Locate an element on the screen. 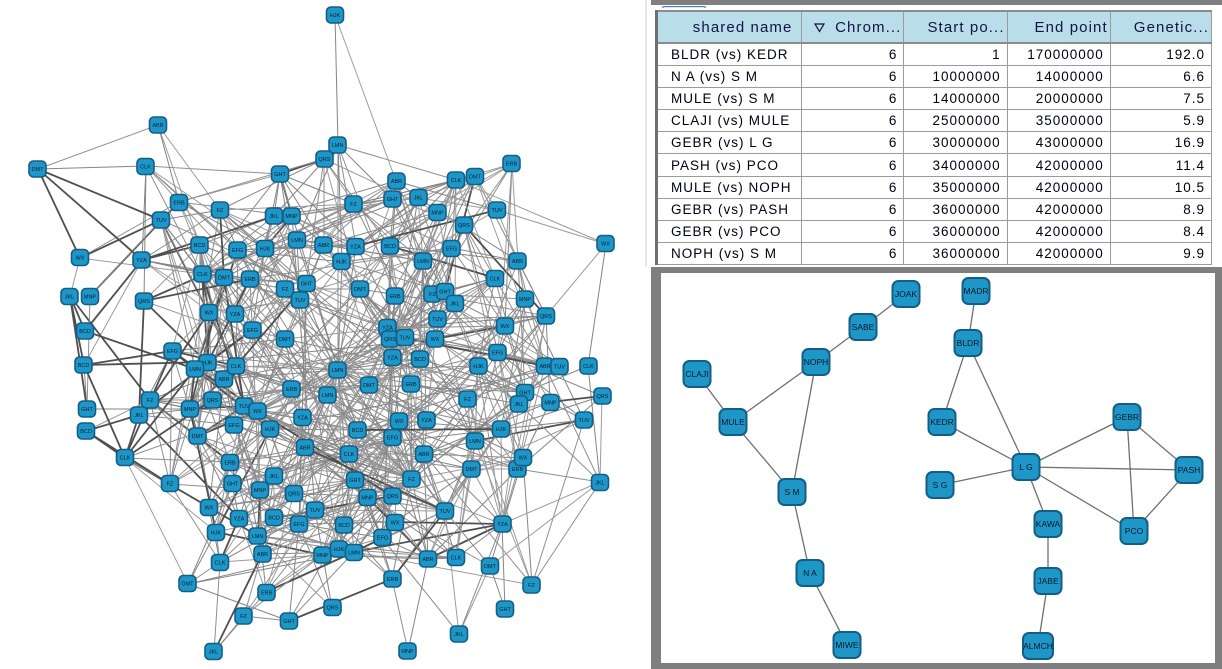 This screenshot has height=669, width=1222. svg-text: CLAJI is located at coordinates (696, 374).